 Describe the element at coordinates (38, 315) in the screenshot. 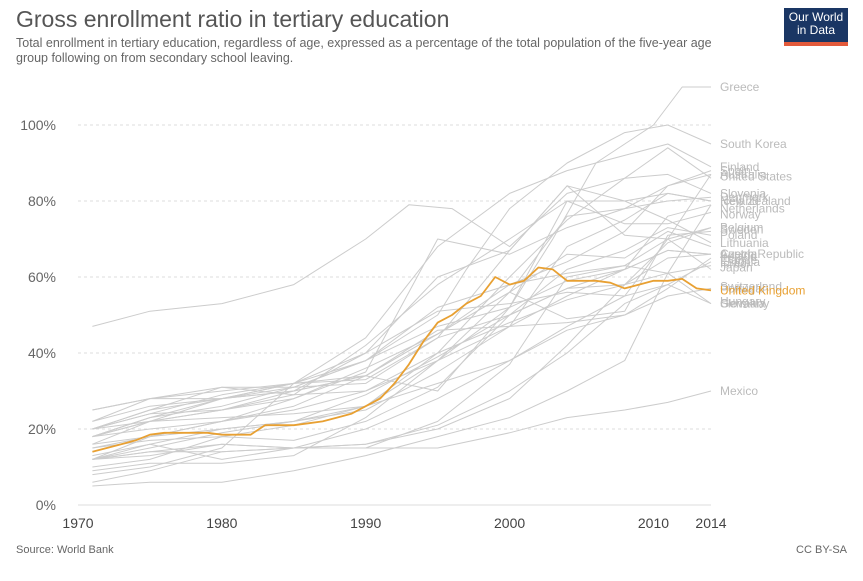

I see `y-axis-ticks: 0% 20% 40% 60% 80% 100%` at that location.